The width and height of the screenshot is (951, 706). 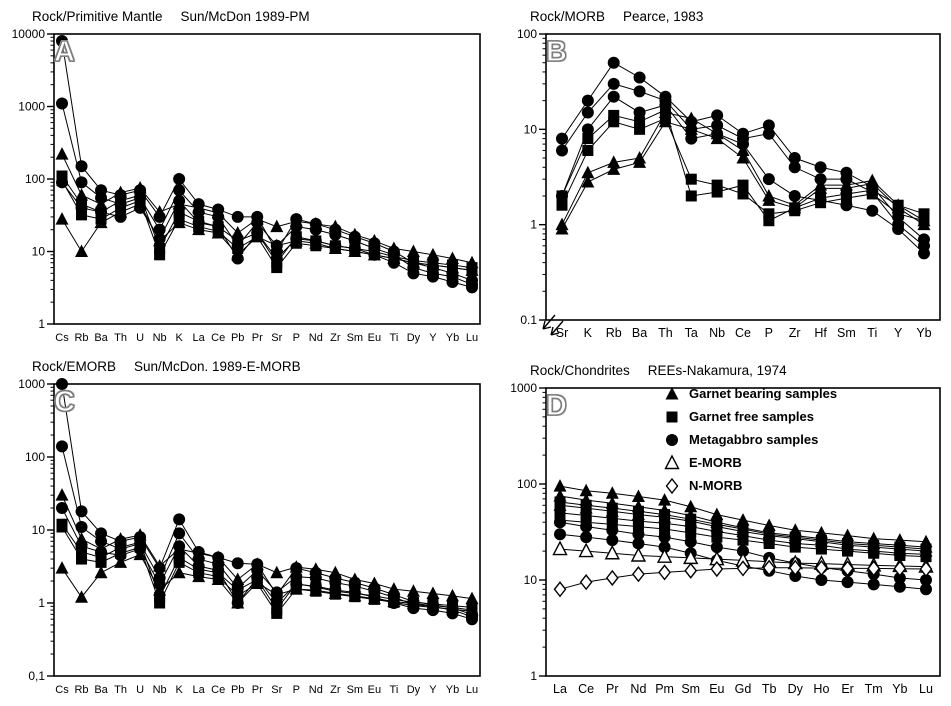 I want to click on x-tick-label: Ho, so click(x=821, y=689).